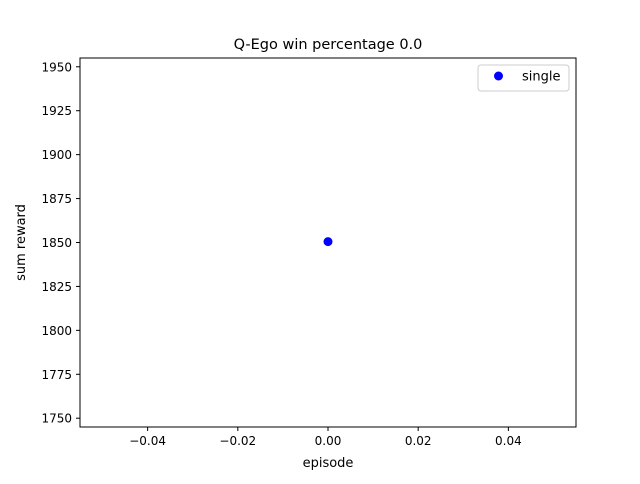 The width and height of the screenshot is (640, 484). Describe the element at coordinates (237, 441) in the screenshot. I see `x-tick-label: −0.02` at that location.